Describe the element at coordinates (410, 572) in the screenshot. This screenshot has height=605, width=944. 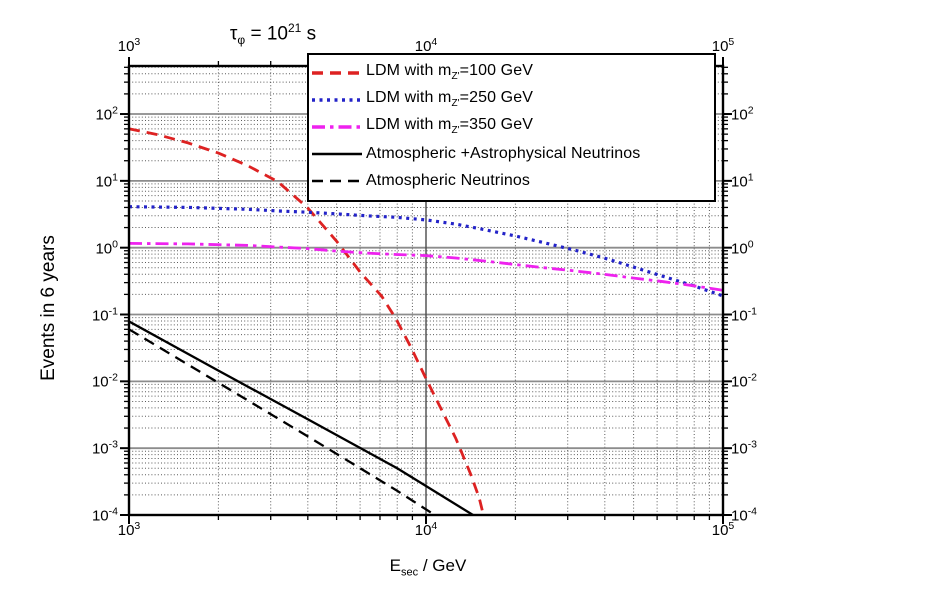
I see `x-axis-title-subscript: sec` at that location.